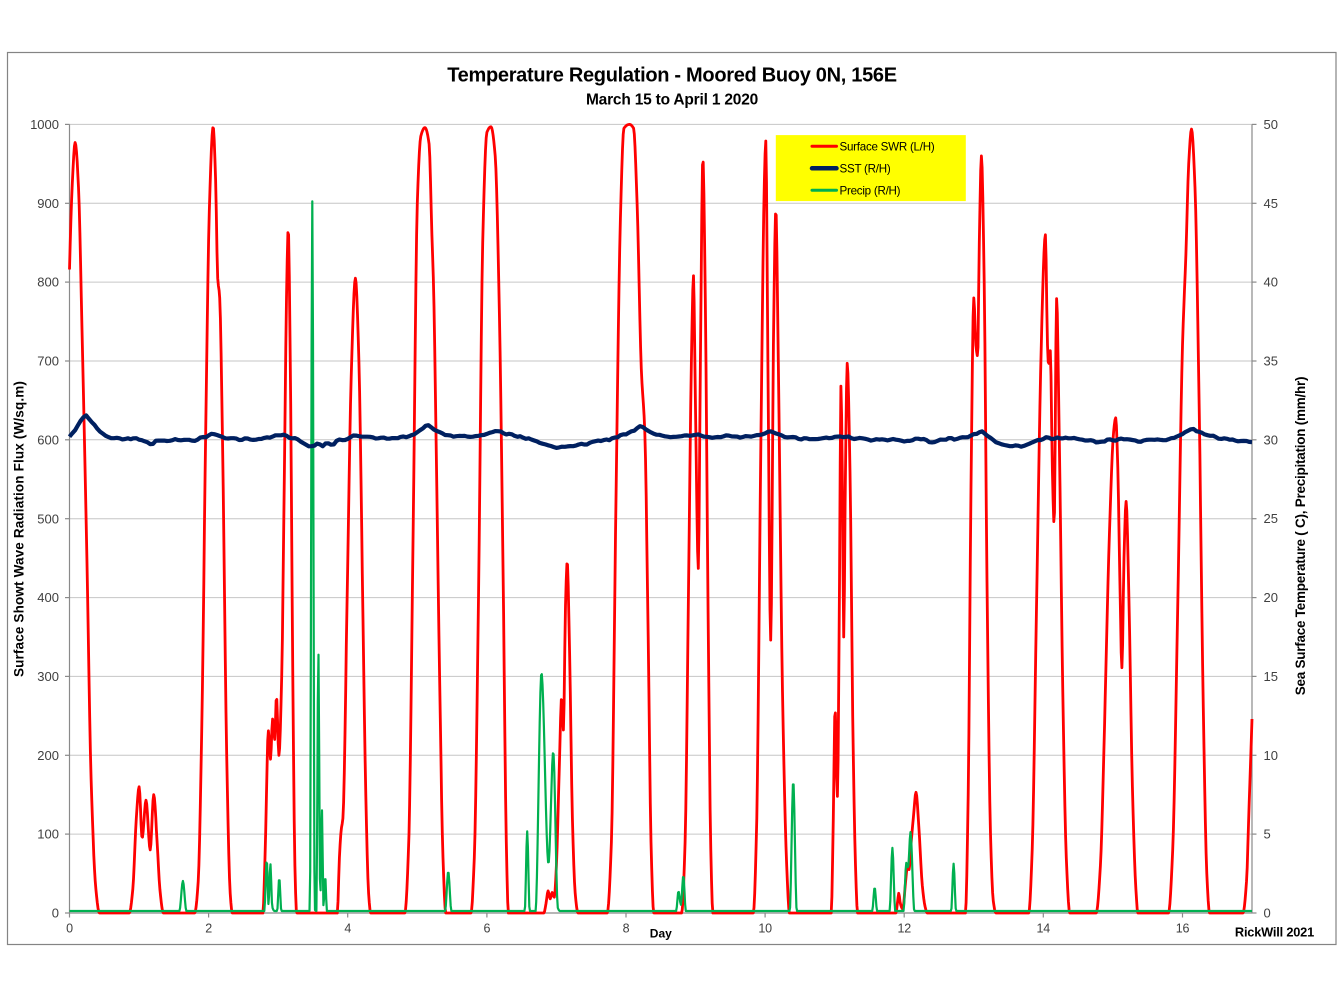 The image size is (1344, 1008). Describe the element at coordinates (865, 169) in the screenshot. I see `svg-text: SST (R/H)` at that location.